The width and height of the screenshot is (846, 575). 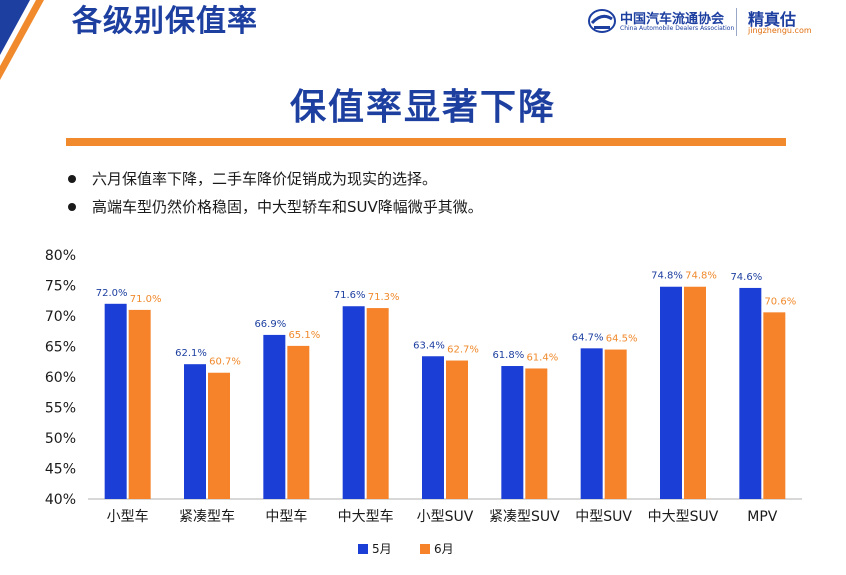 I want to click on data-label: 65.1%, so click(x=304, y=335).